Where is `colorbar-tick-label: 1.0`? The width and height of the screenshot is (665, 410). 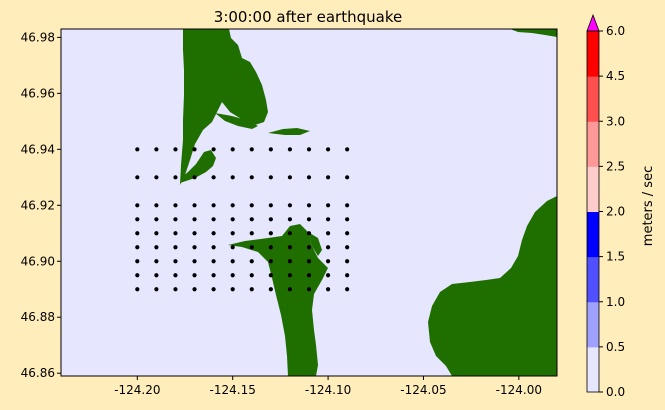
colorbar-tick-label: 1.0 is located at coordinates (615, 302).